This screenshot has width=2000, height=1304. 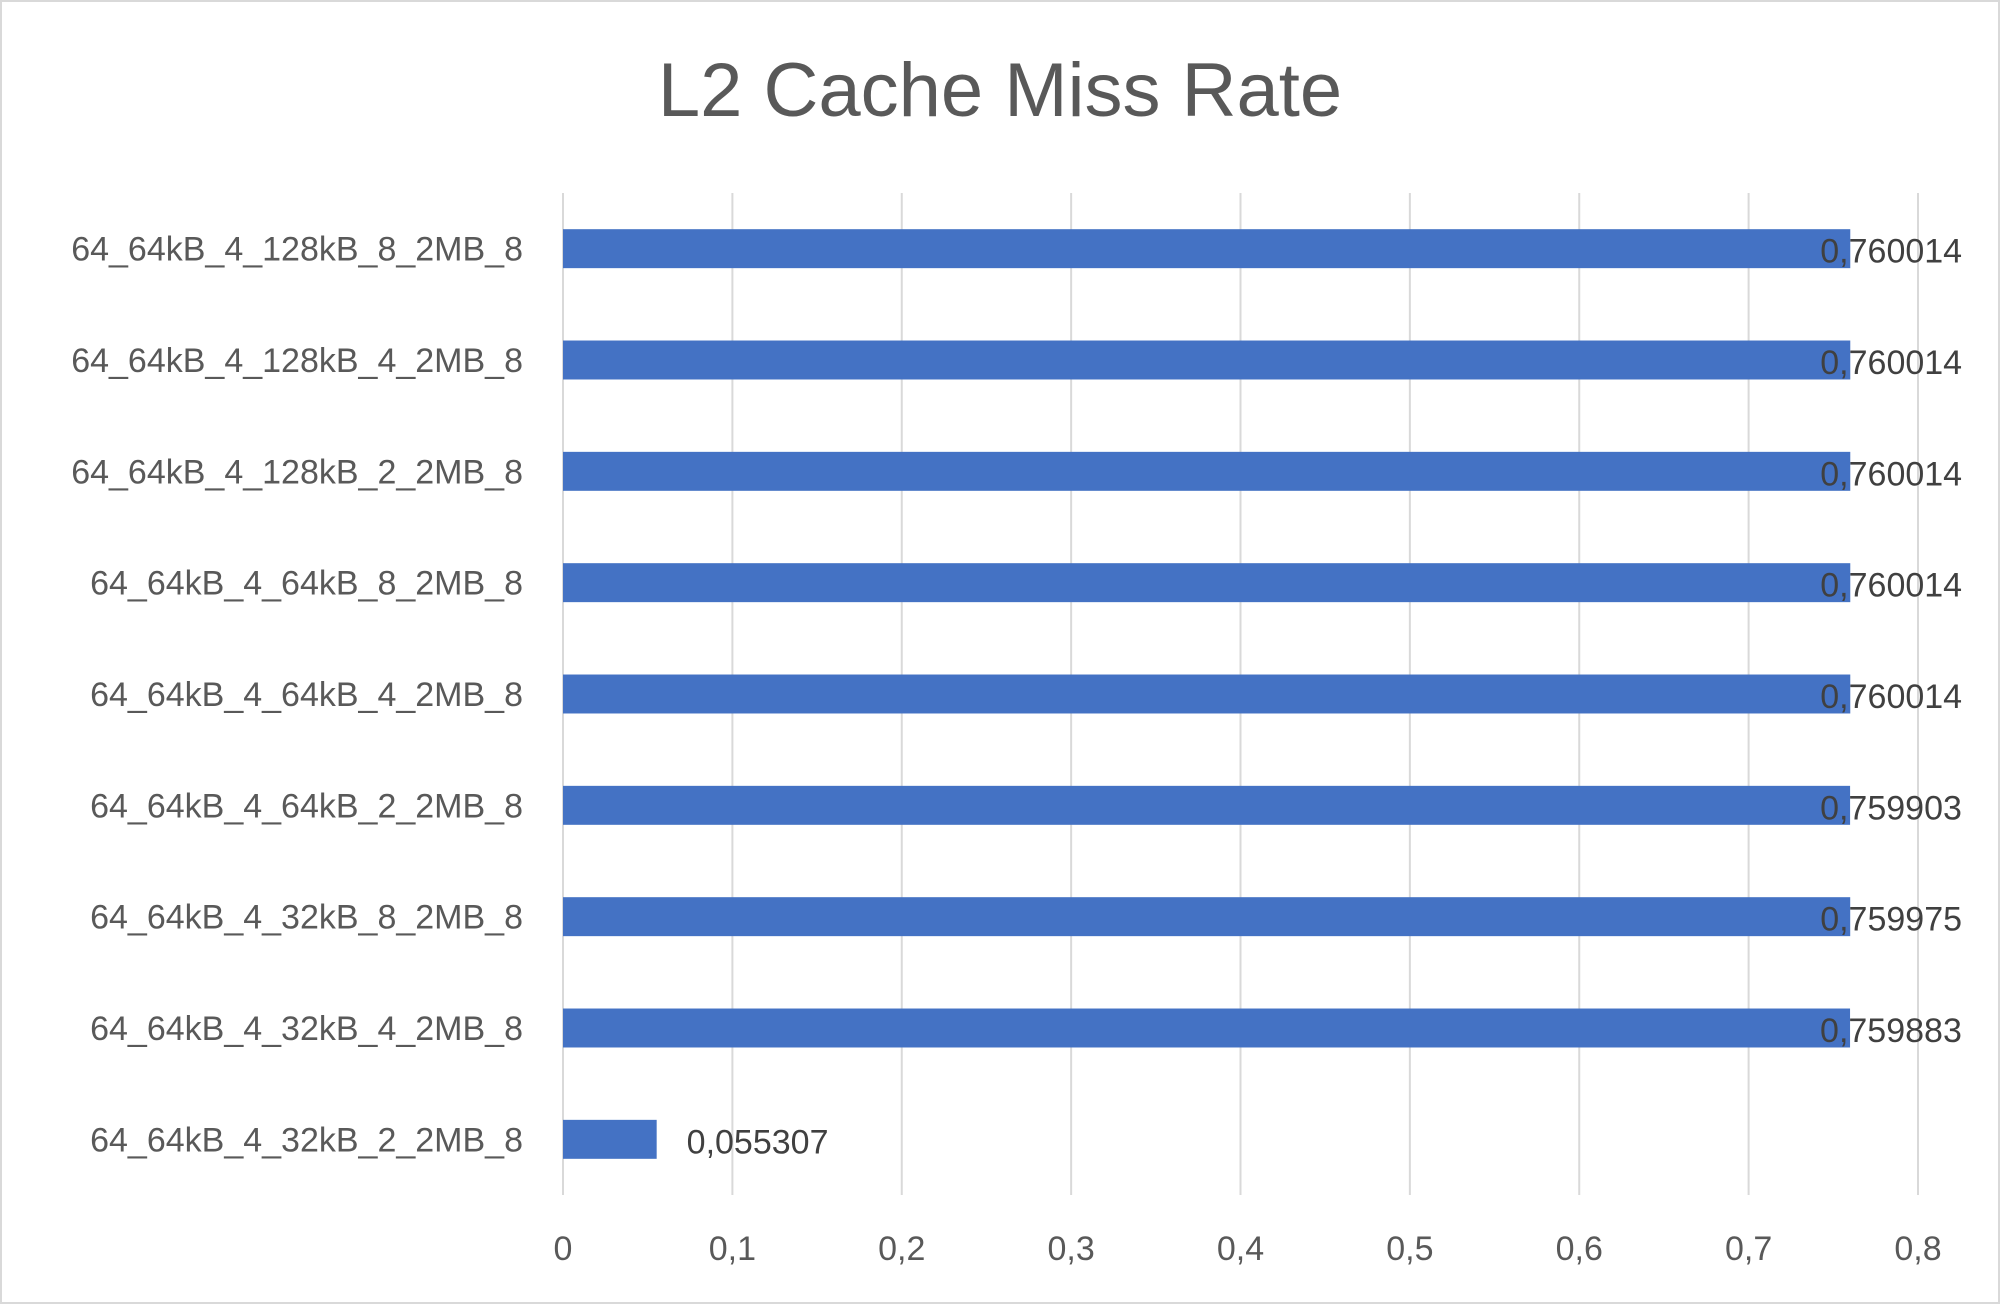 I want to click on category-label: 64_64kB_4_64kB_4_2MB_8, so click(x=306, y=695).